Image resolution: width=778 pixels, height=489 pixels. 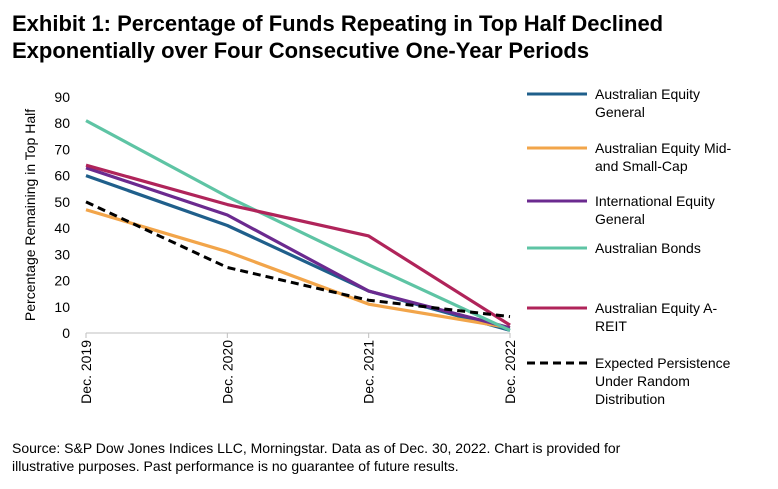 What do you see at coordinates (510, 372) in the screenshot?
I see `x-tick-label: Dec. 2022` at bounding box center [510, 372].